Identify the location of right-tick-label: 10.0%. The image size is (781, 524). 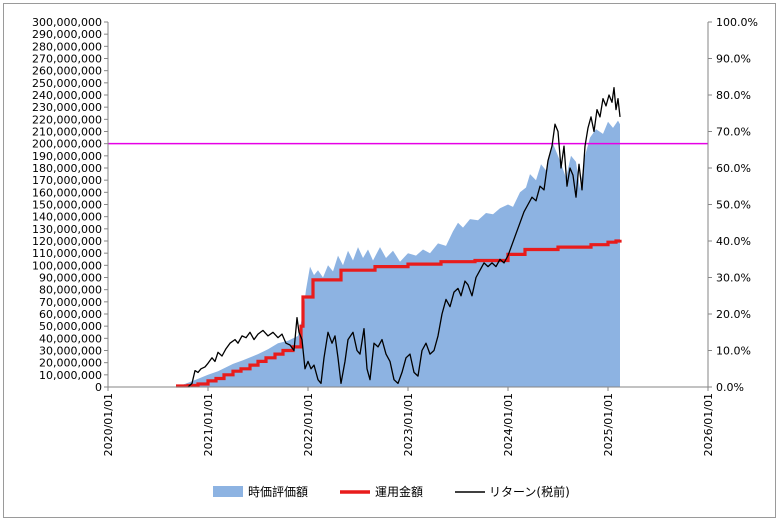
(733, 351).